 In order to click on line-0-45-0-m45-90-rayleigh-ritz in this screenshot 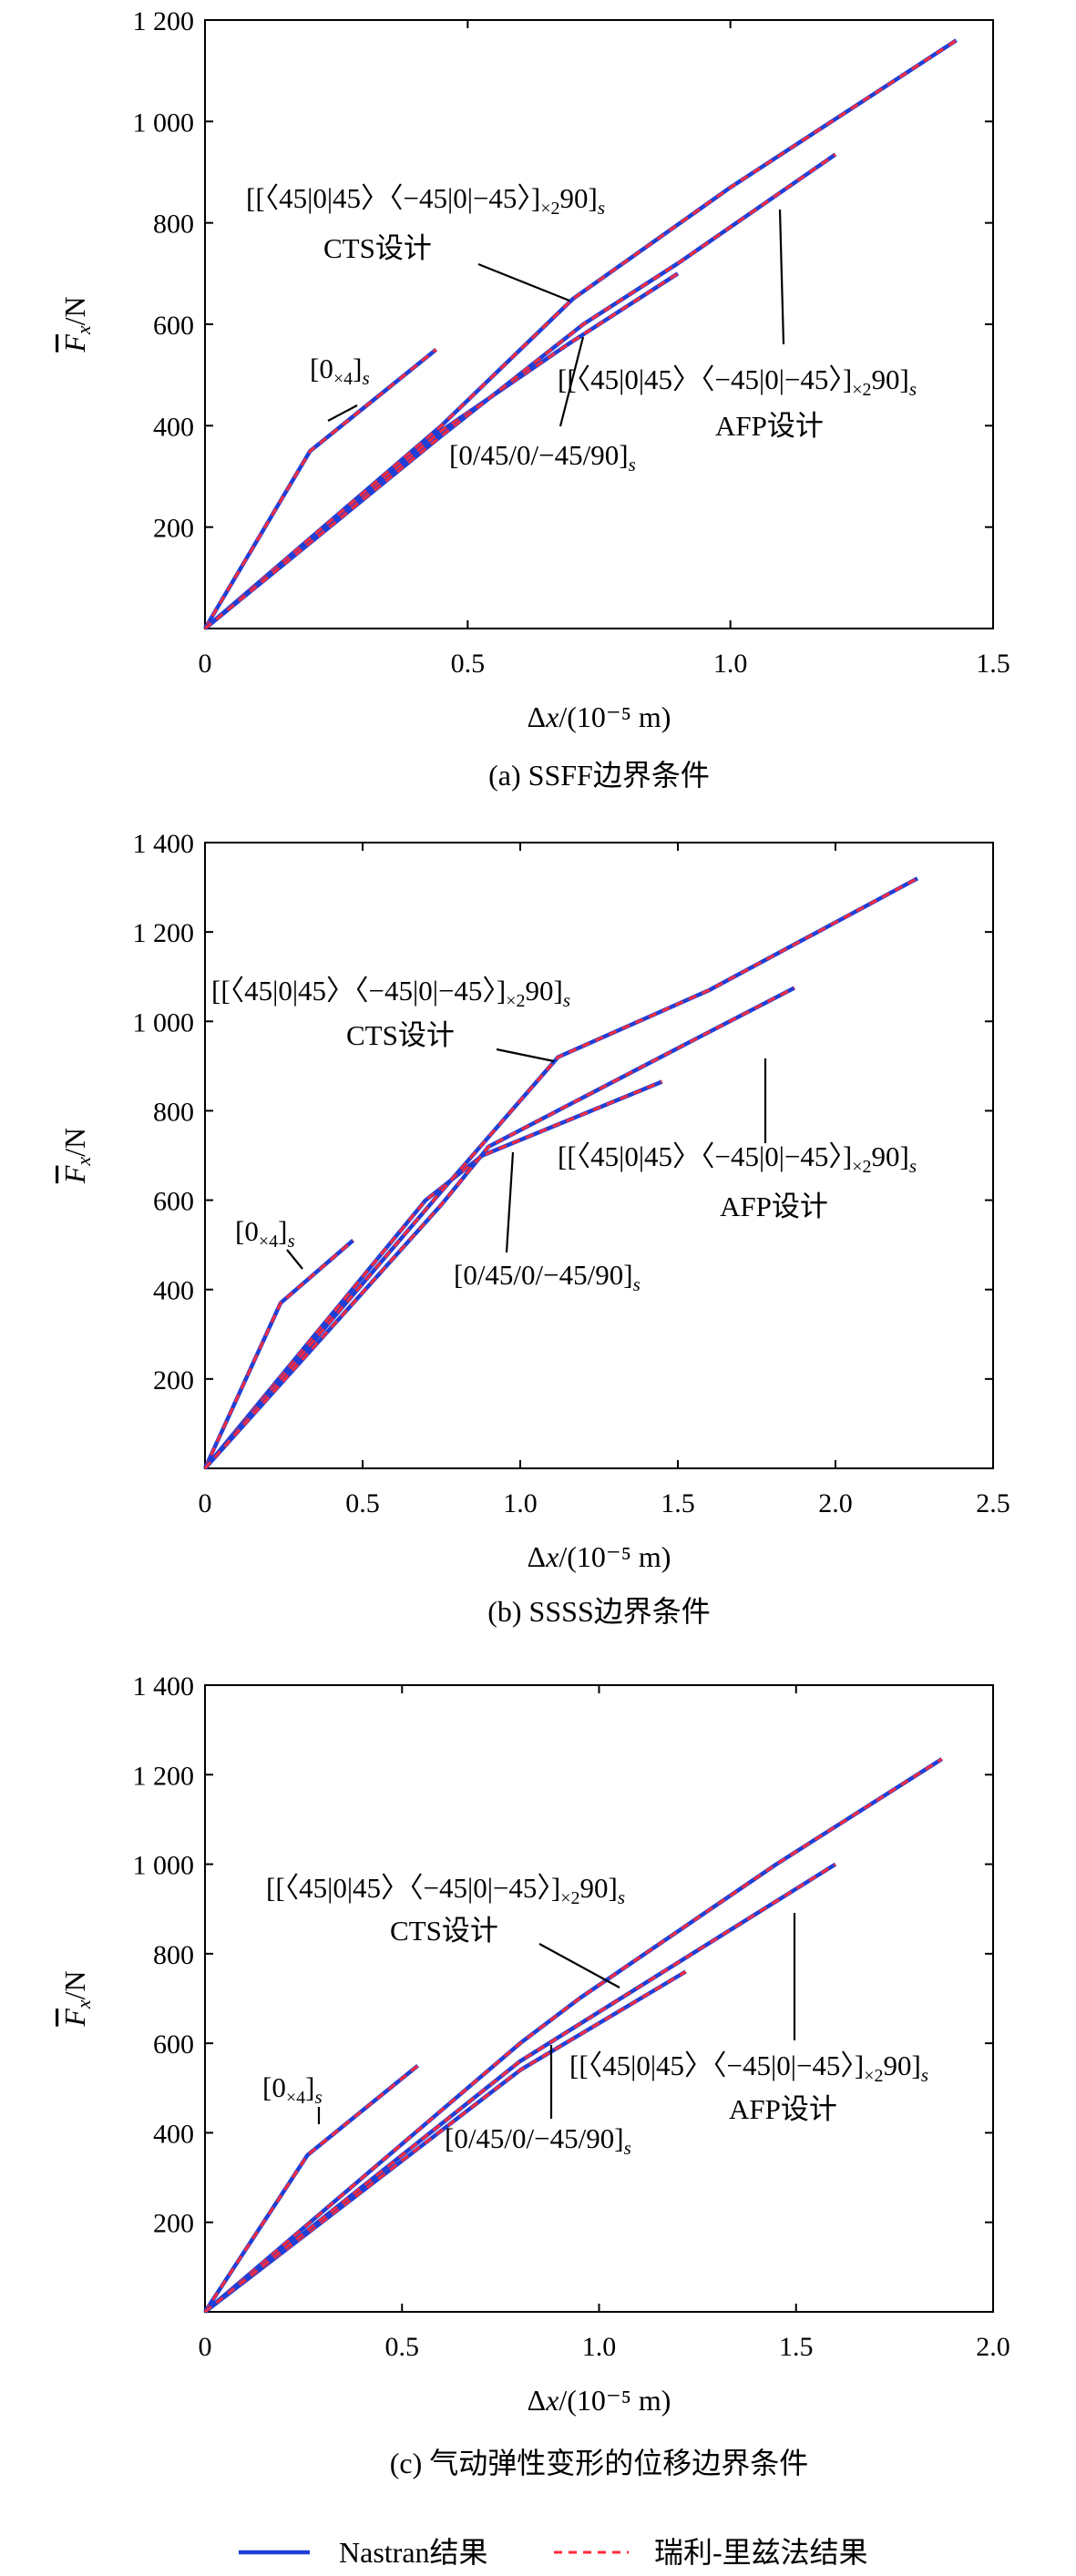, I will do `click(445, 2142)`.